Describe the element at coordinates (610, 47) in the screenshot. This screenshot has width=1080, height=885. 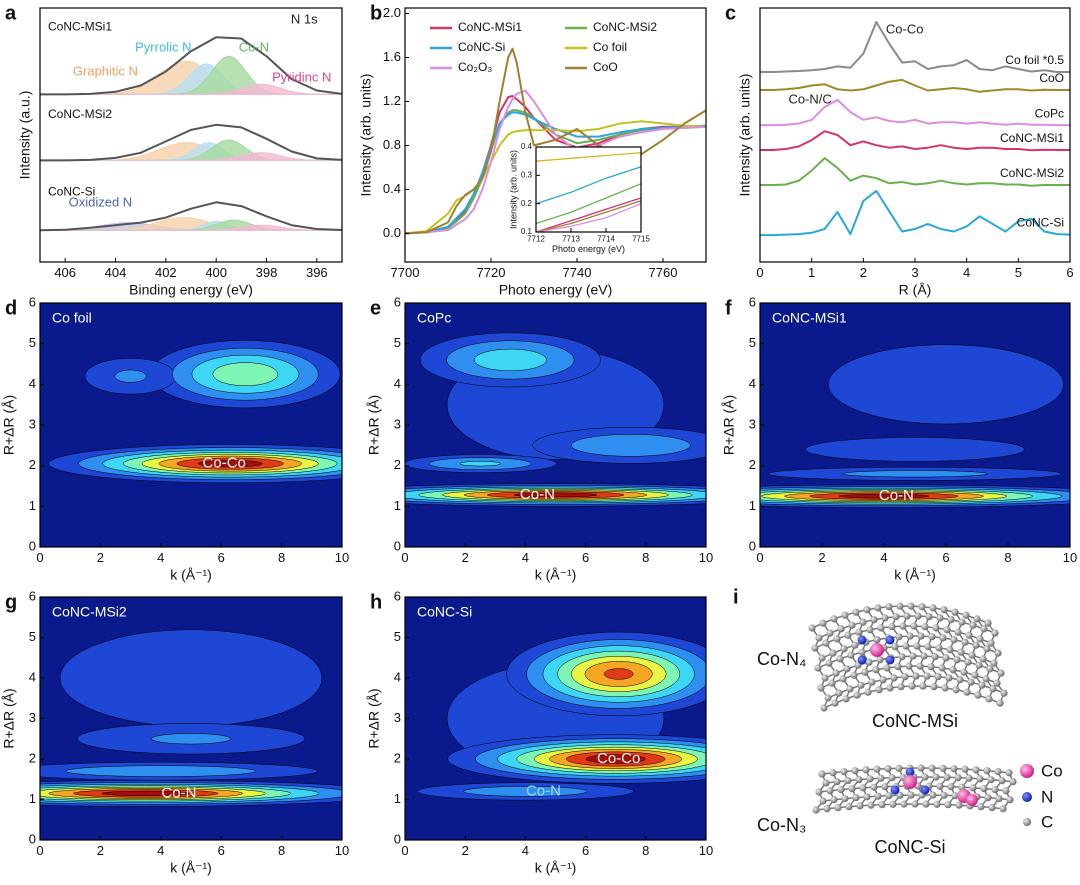
I see `legend-text: Co foil` at that location.